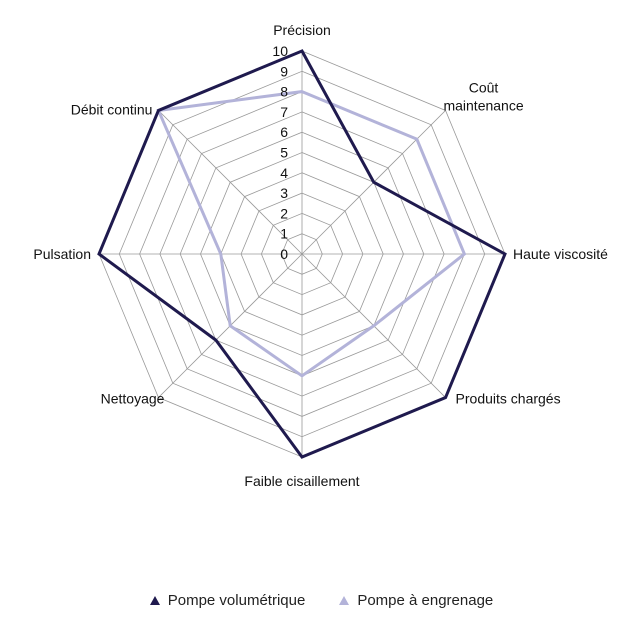 The width and height of the screenshot is (643, 631). I want to click on axis-label: Produits chargés, so click(508, 399).